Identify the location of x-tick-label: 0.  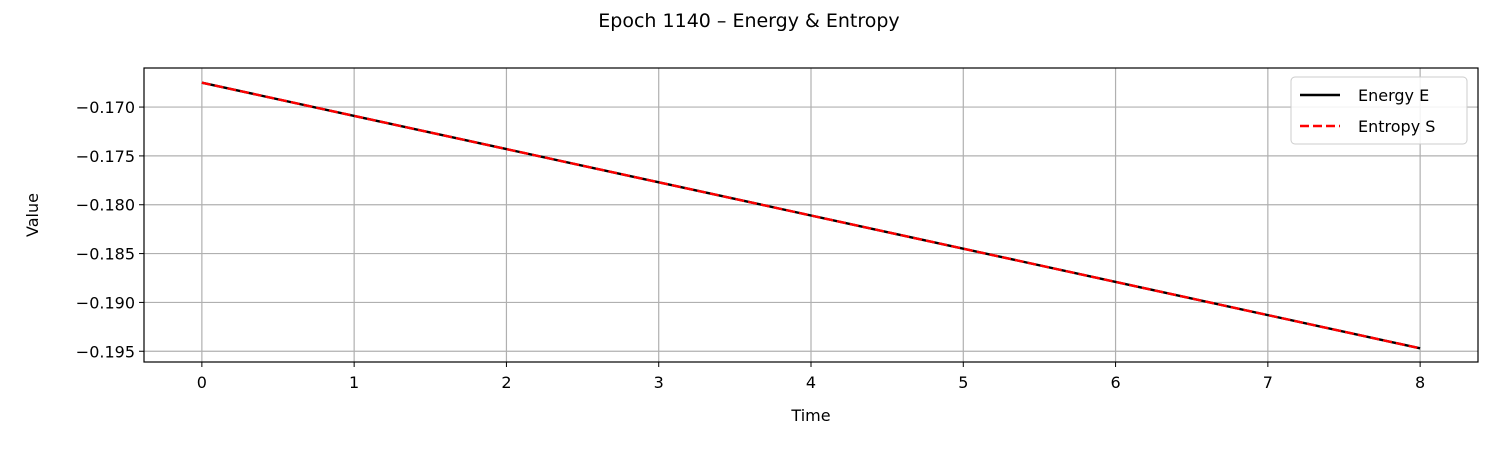
(202, 382).